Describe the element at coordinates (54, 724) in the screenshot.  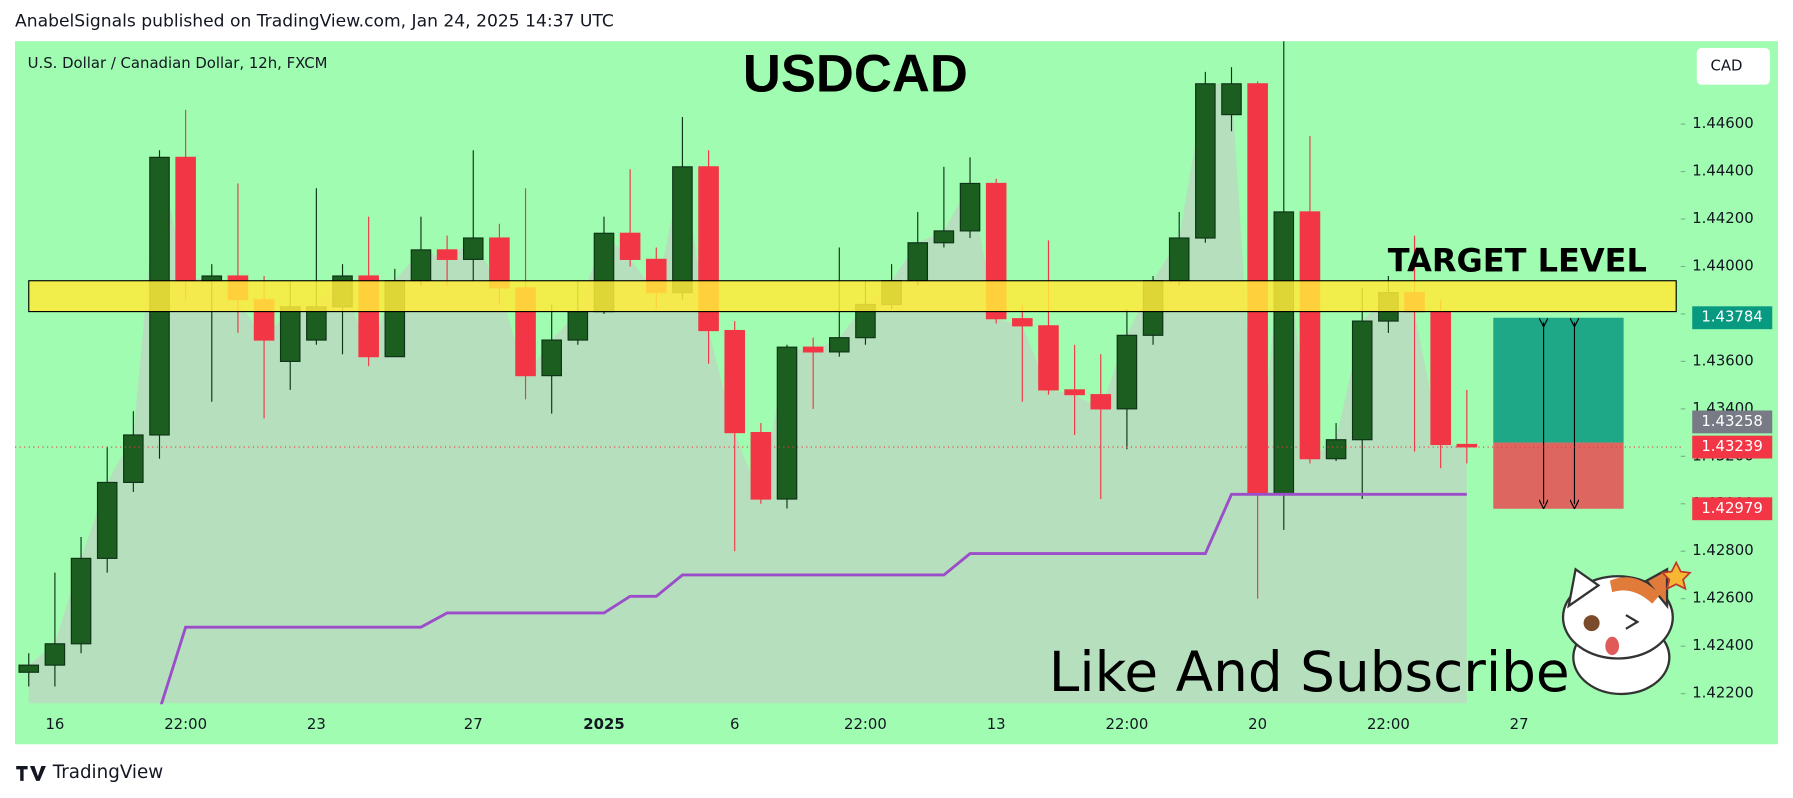
I see `x-tick-label: 16` at that location.